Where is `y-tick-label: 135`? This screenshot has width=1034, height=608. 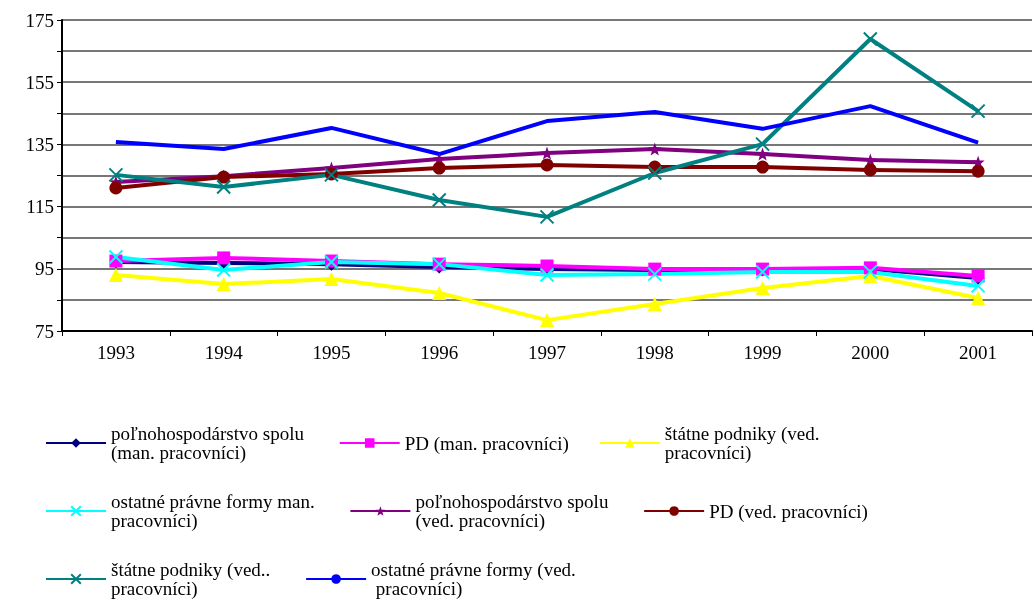
y-tick-label: 135 is located at coordinates (39, 144).